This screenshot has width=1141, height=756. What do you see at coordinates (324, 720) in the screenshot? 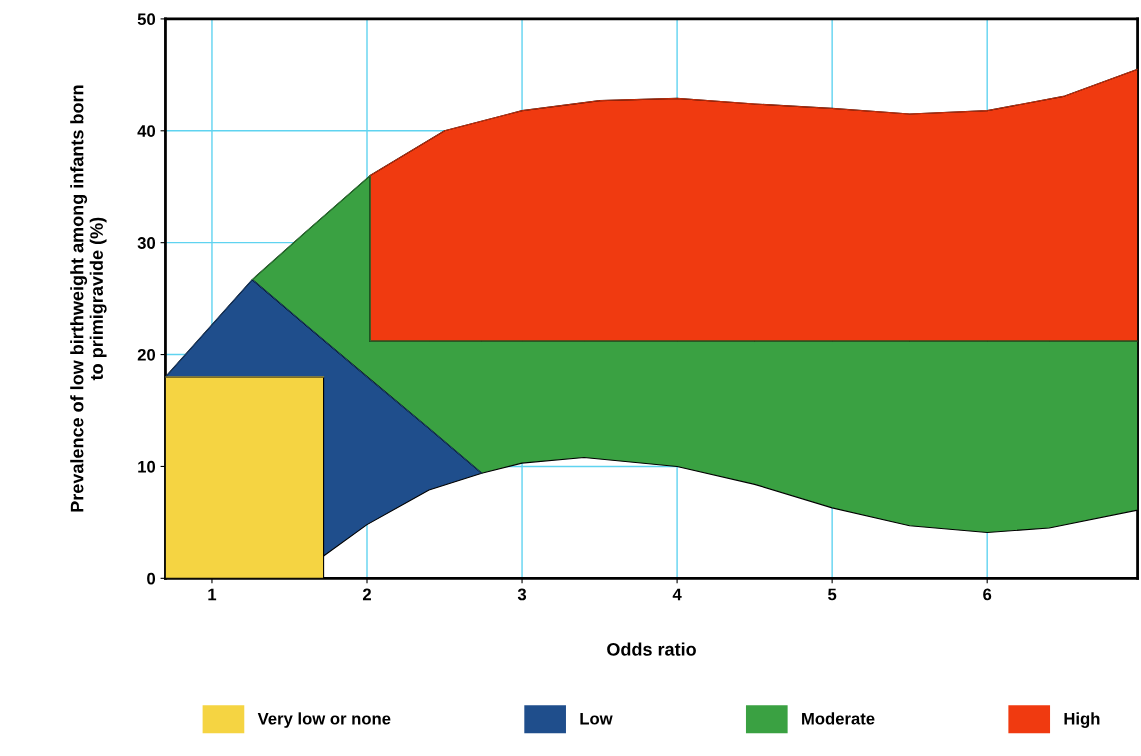
I see `legend-label: Very low or none` at bounding box center [324, 720].